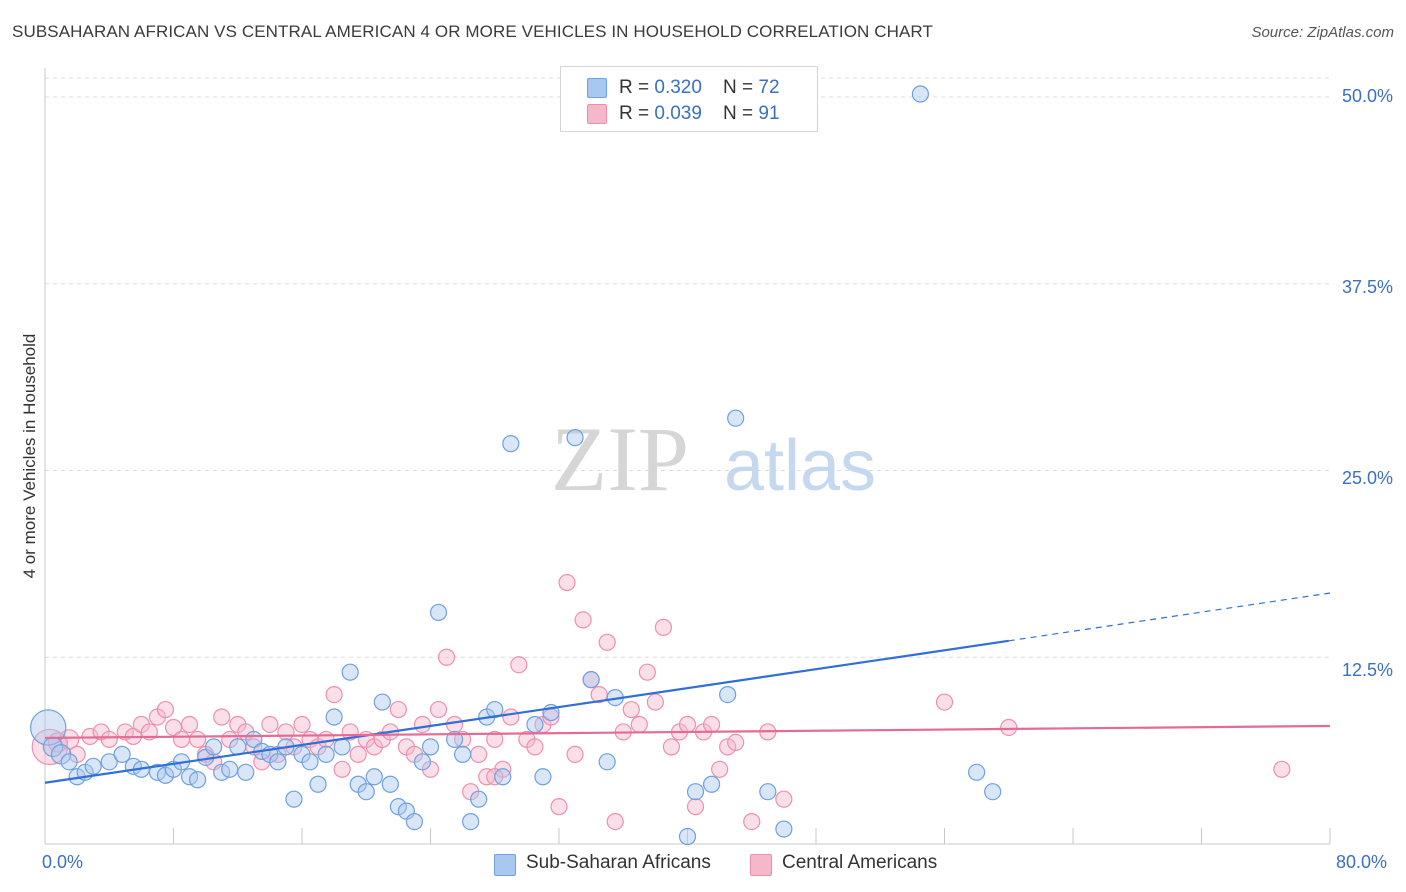 This screenshot has height=892, width=1406. What do you see at coordinates (1362, 862) in the screenshot?
I see `x-max-label: 80.0%` at bounding box center [1362, 862].